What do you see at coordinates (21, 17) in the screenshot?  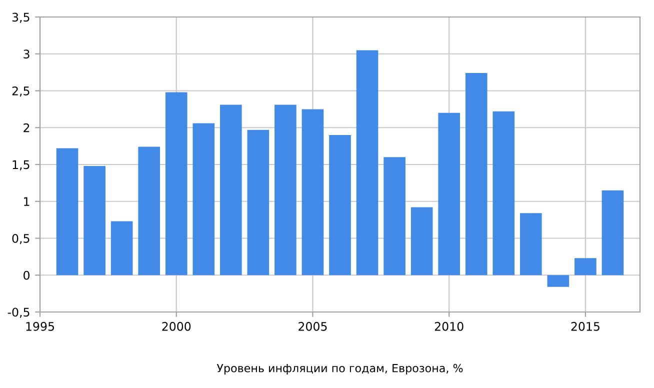 I see `y-tick-label: 3,5` at bounding box center [21, 17].